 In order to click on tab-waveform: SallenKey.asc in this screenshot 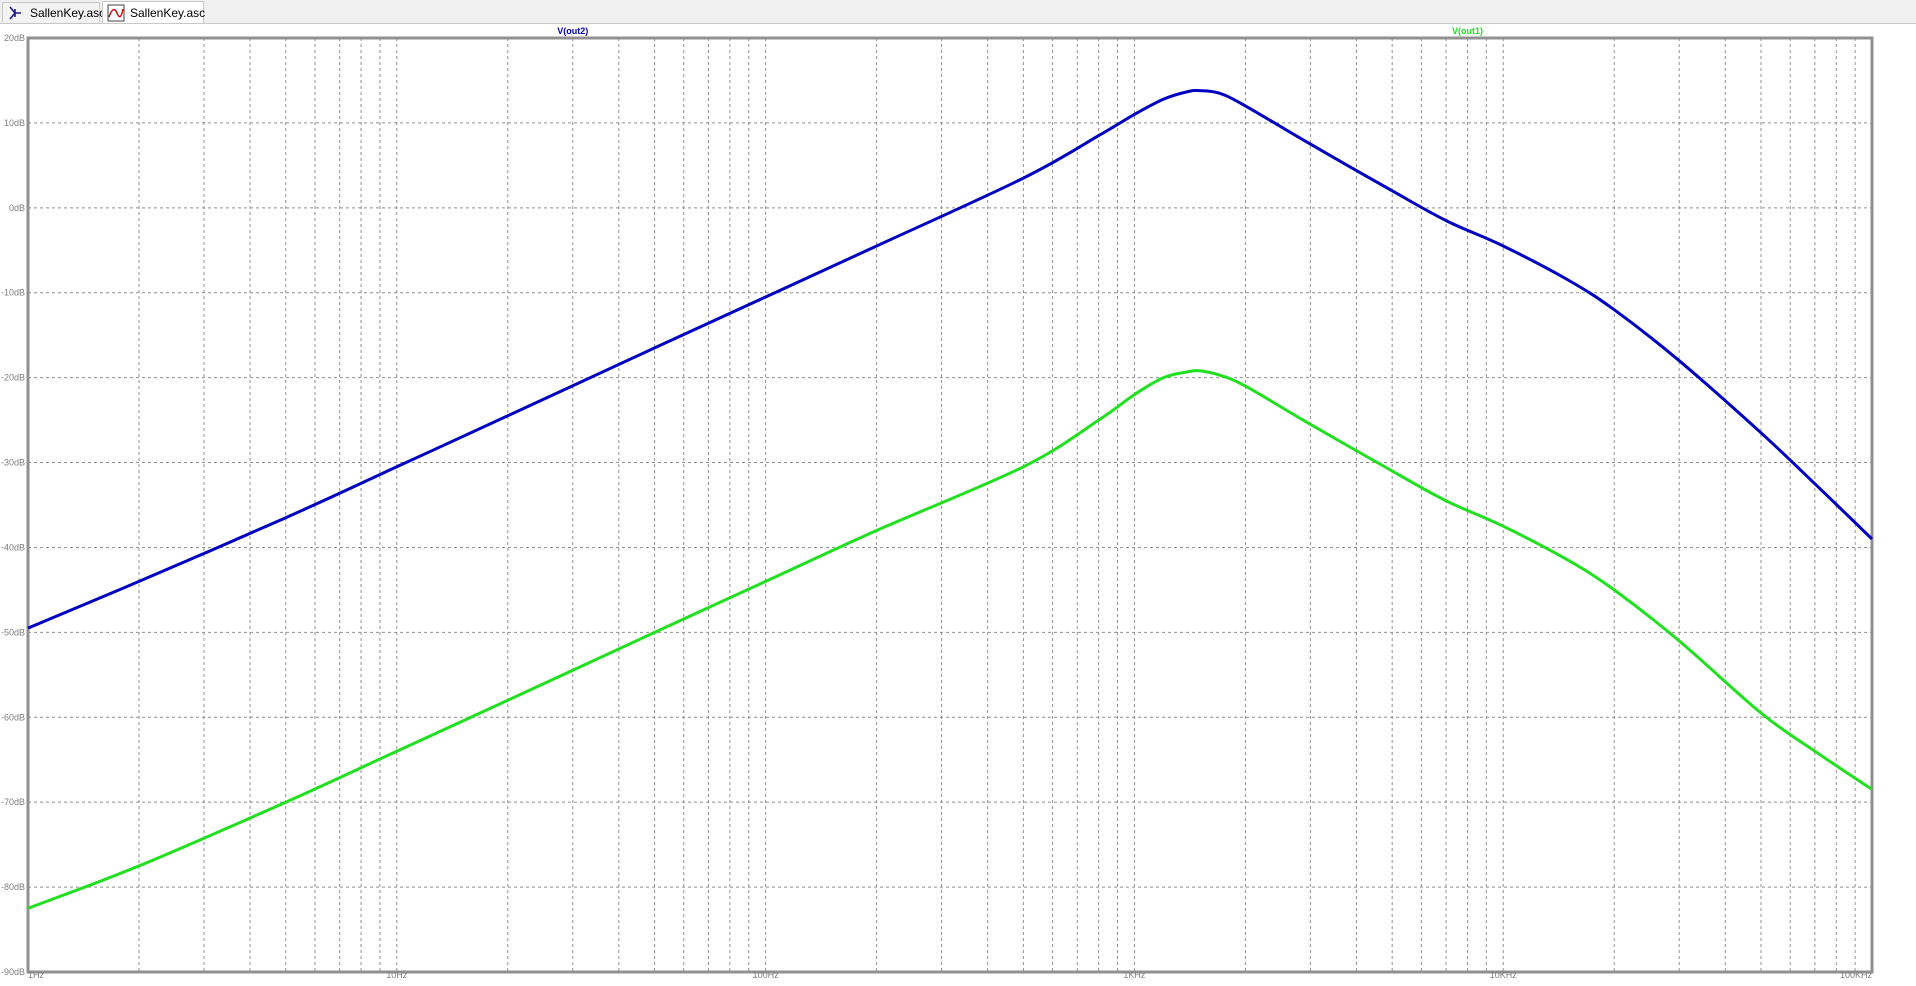, I will do `click(154, 12)`.